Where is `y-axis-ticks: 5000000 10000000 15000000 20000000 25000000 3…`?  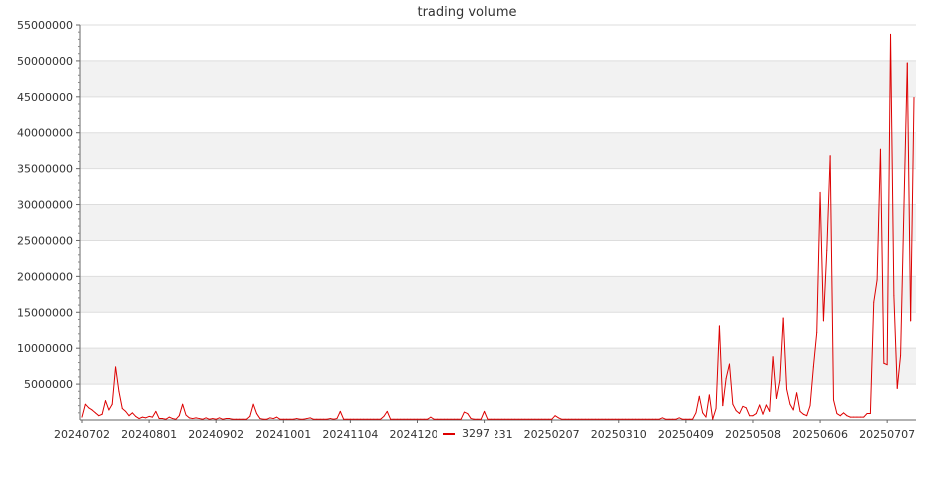
y-axis-ticks: 5000000 10000000 15000000 20000000 25000000 3… is located at coordinates (48, 216).